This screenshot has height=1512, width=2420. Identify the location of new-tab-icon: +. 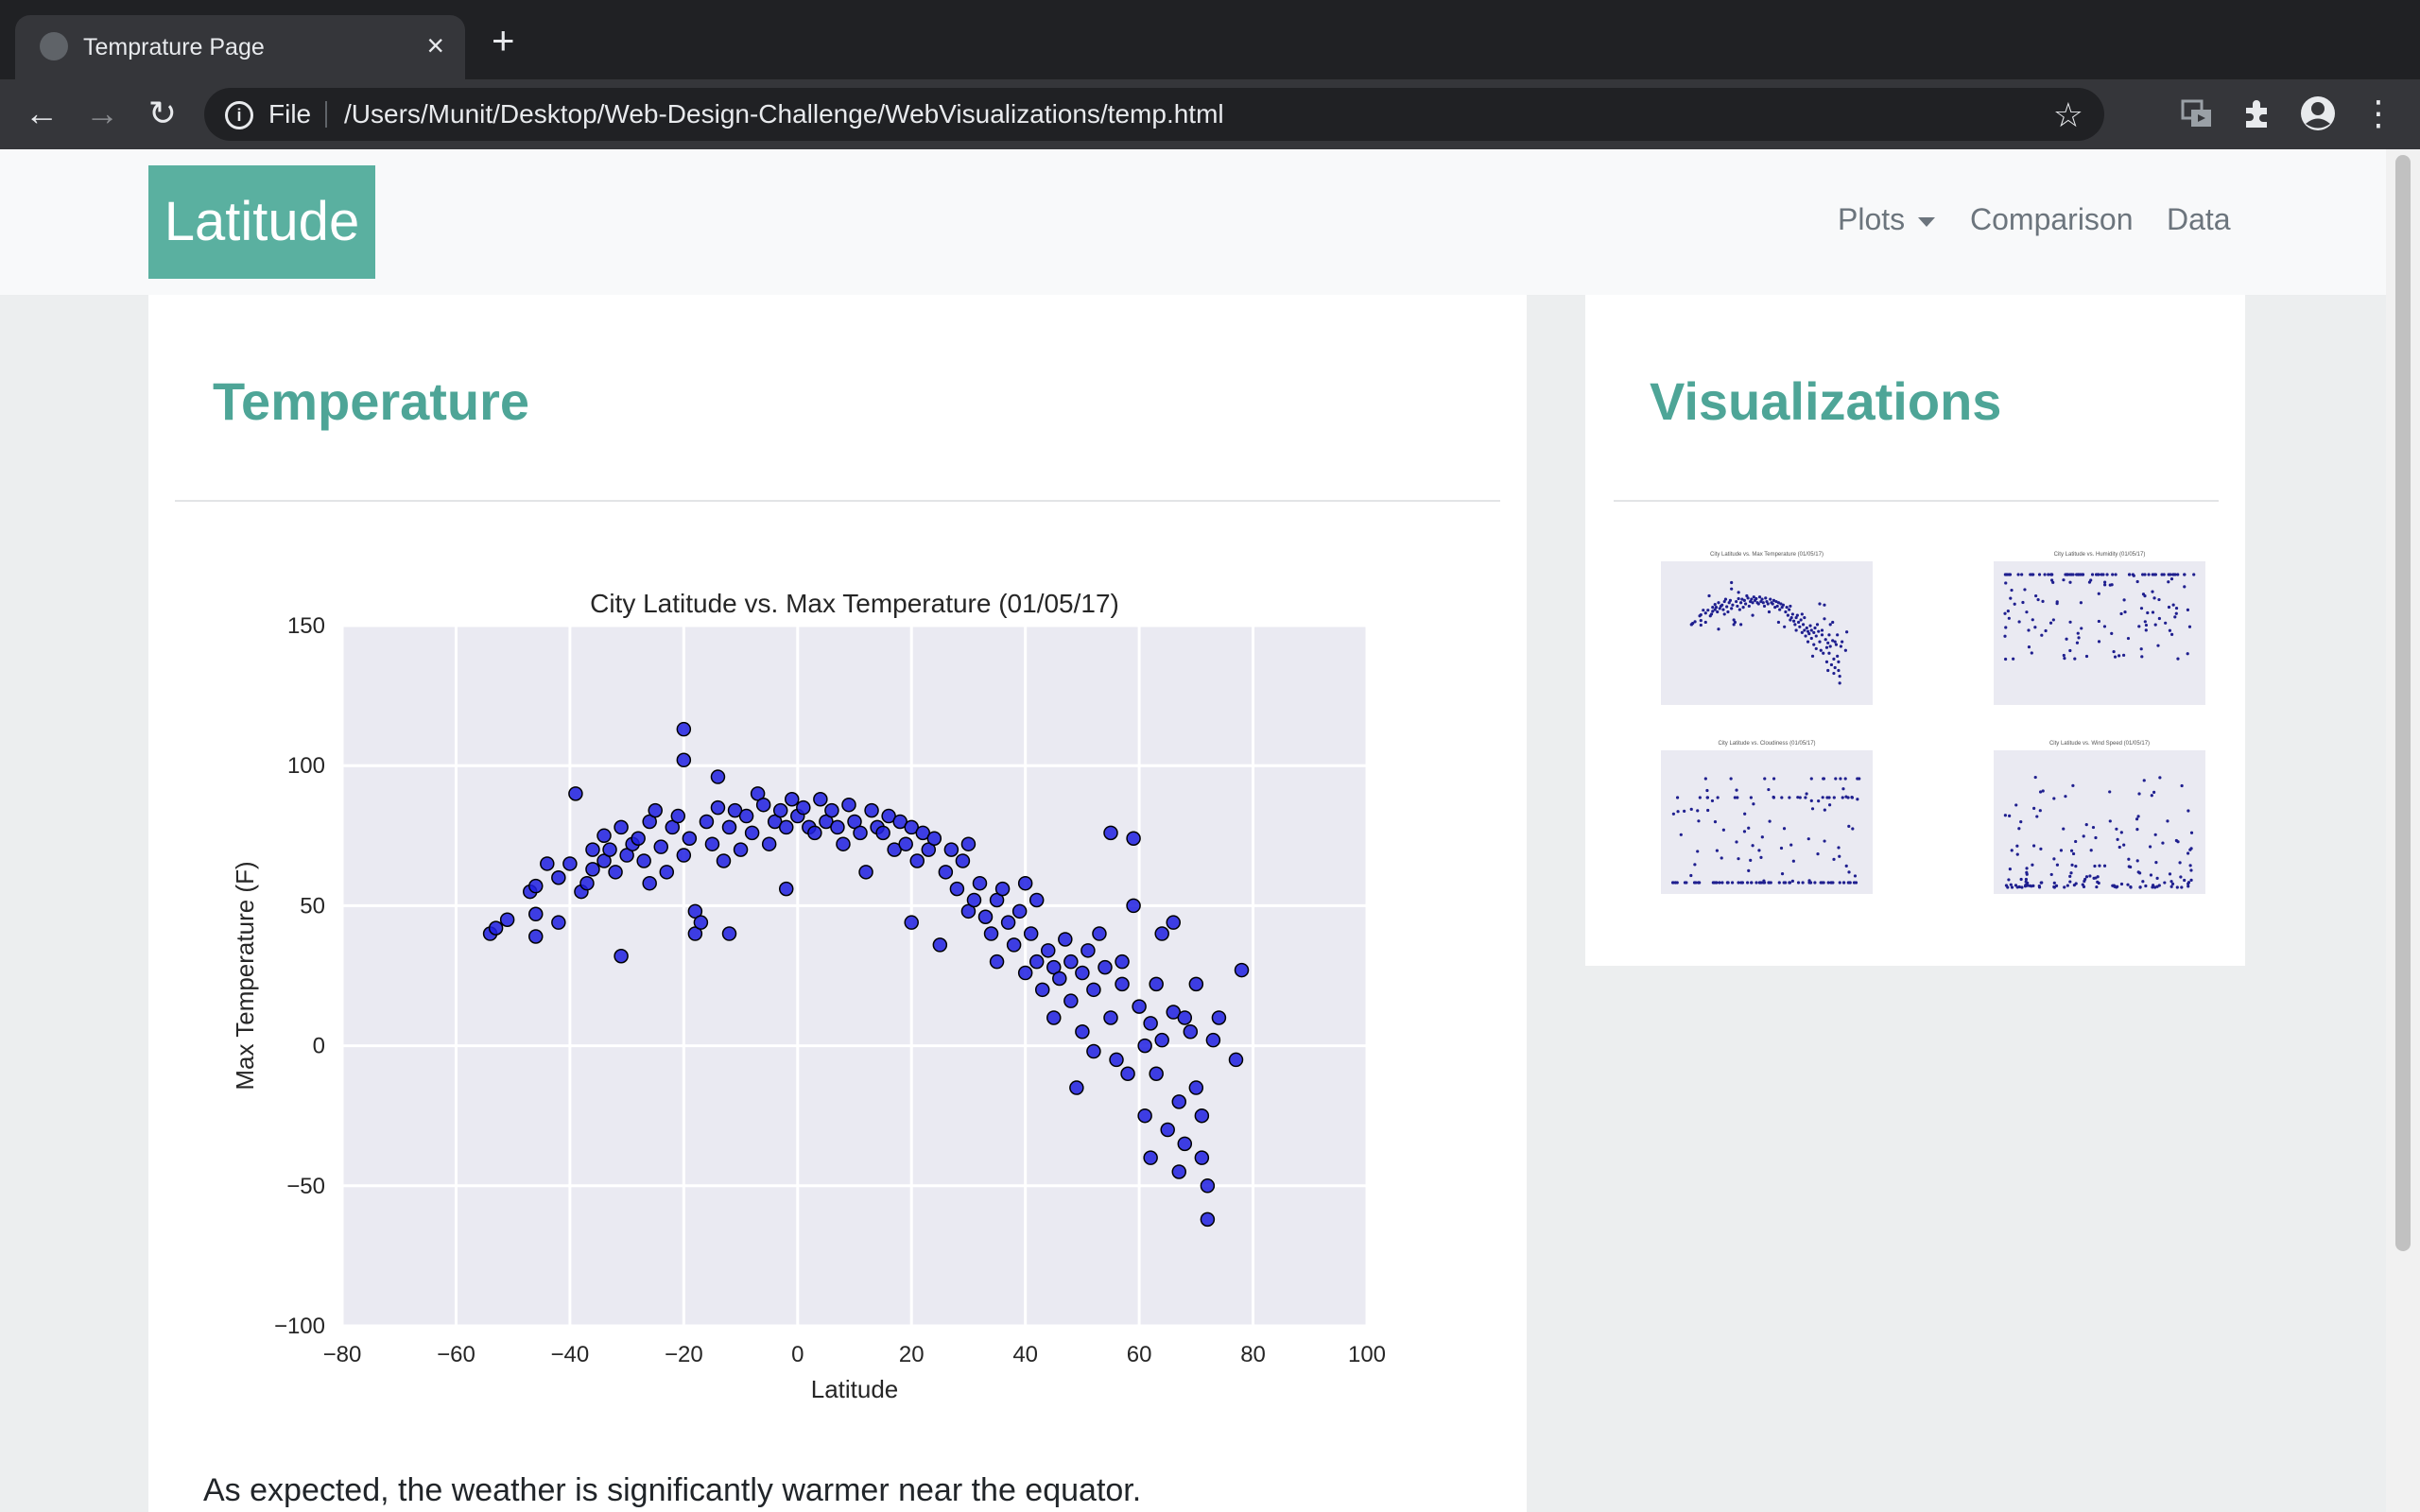
(504, 40).